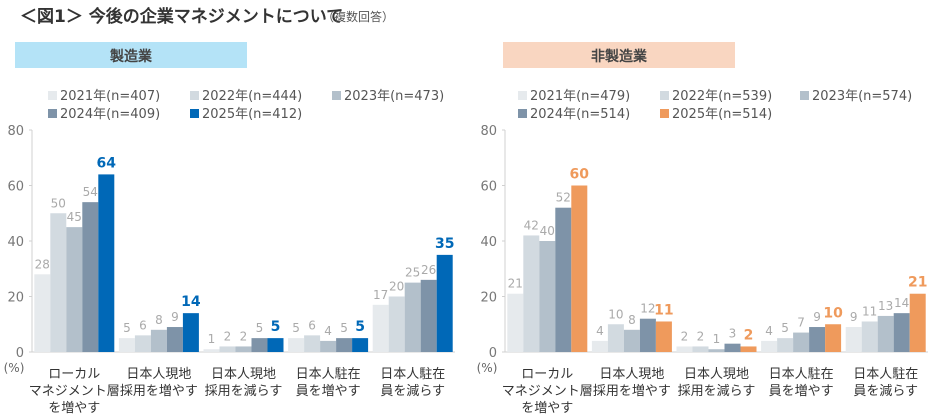 The image size is (934, 420). I want to click on y-tick-label: 20, so click(15, 298).